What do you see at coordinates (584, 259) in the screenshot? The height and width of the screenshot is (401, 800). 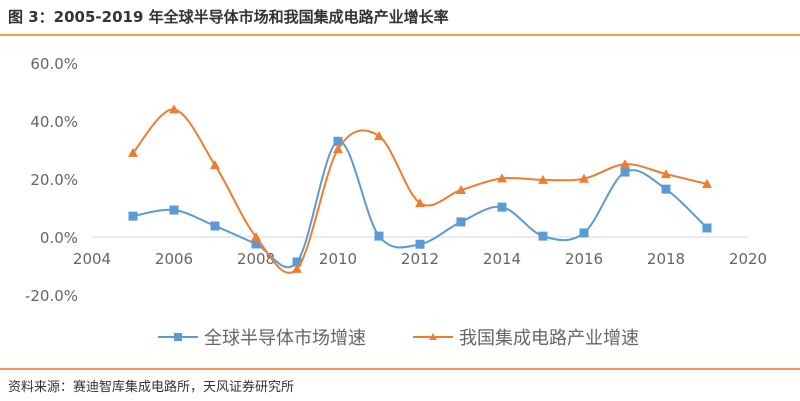 I see `x-tick-label: 2016` at bounding box center [584, 259].